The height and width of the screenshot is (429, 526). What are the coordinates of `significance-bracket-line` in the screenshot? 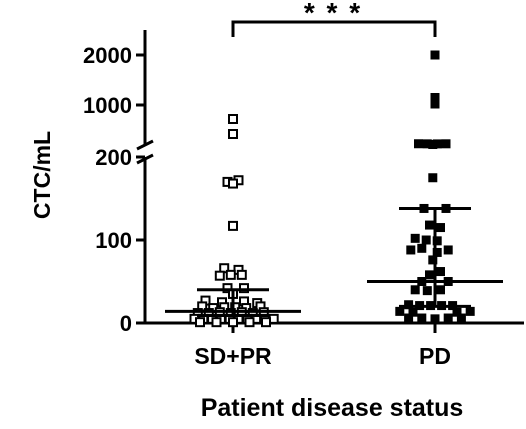 It's located at (334, 28).